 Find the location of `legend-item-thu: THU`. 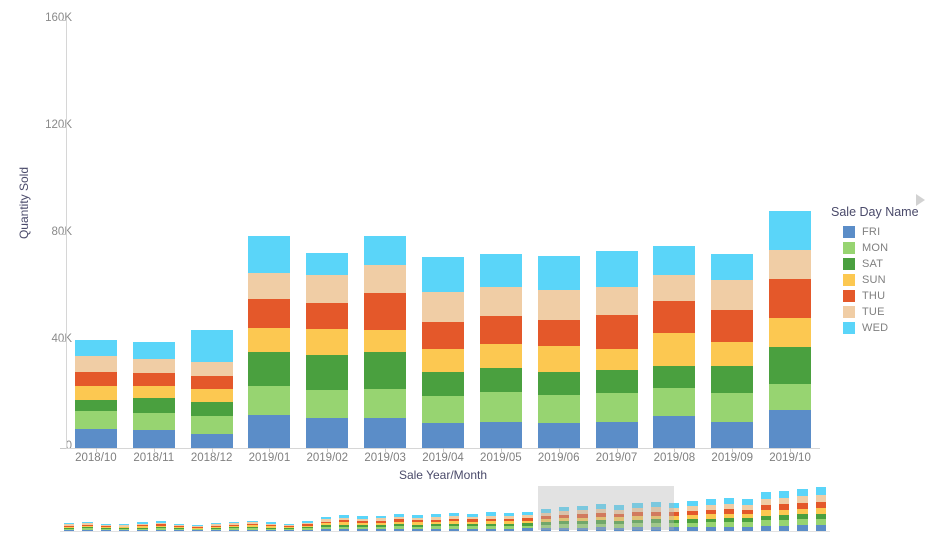

legend-item-thu: THU is located at coordinates (883, 296).